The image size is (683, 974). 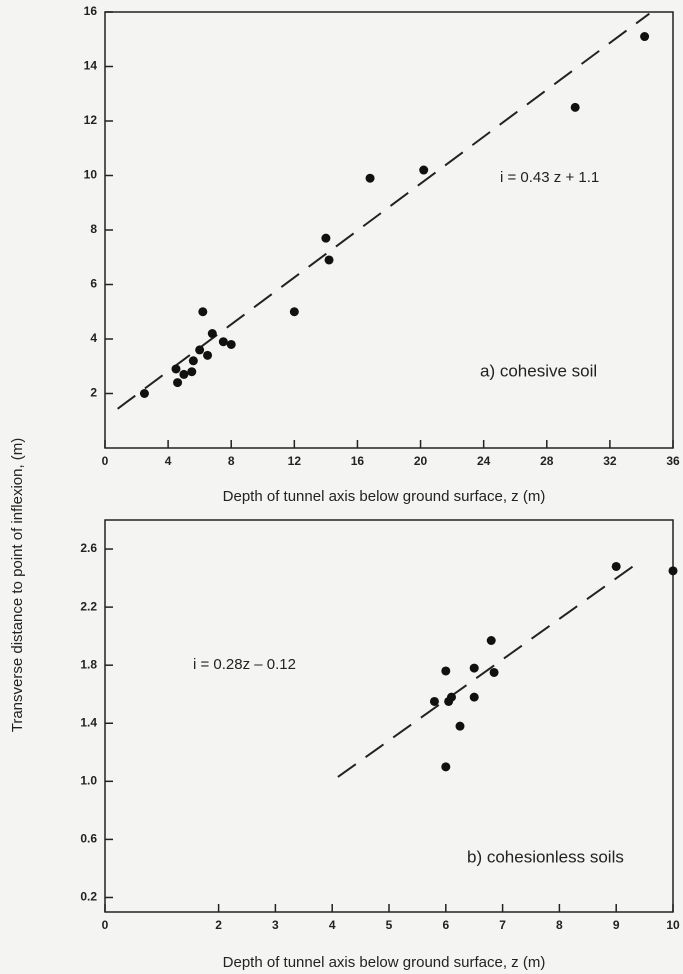 What do you see at coordinates (93, 393) in the screenshot?
I see `y-tick-label: 2` at bounding box center [93, 393].